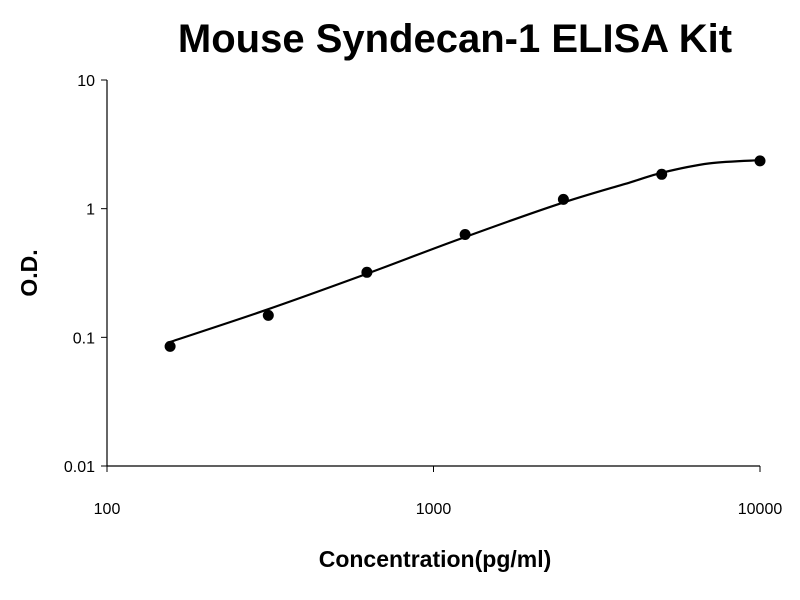 This screenshot has height=600, width=800. What do you see at coordinates (85, 274) in the screenshot?
I see `y-axis-ticks: 0.01 0.1 1 10` at bounding box center [85, 274].